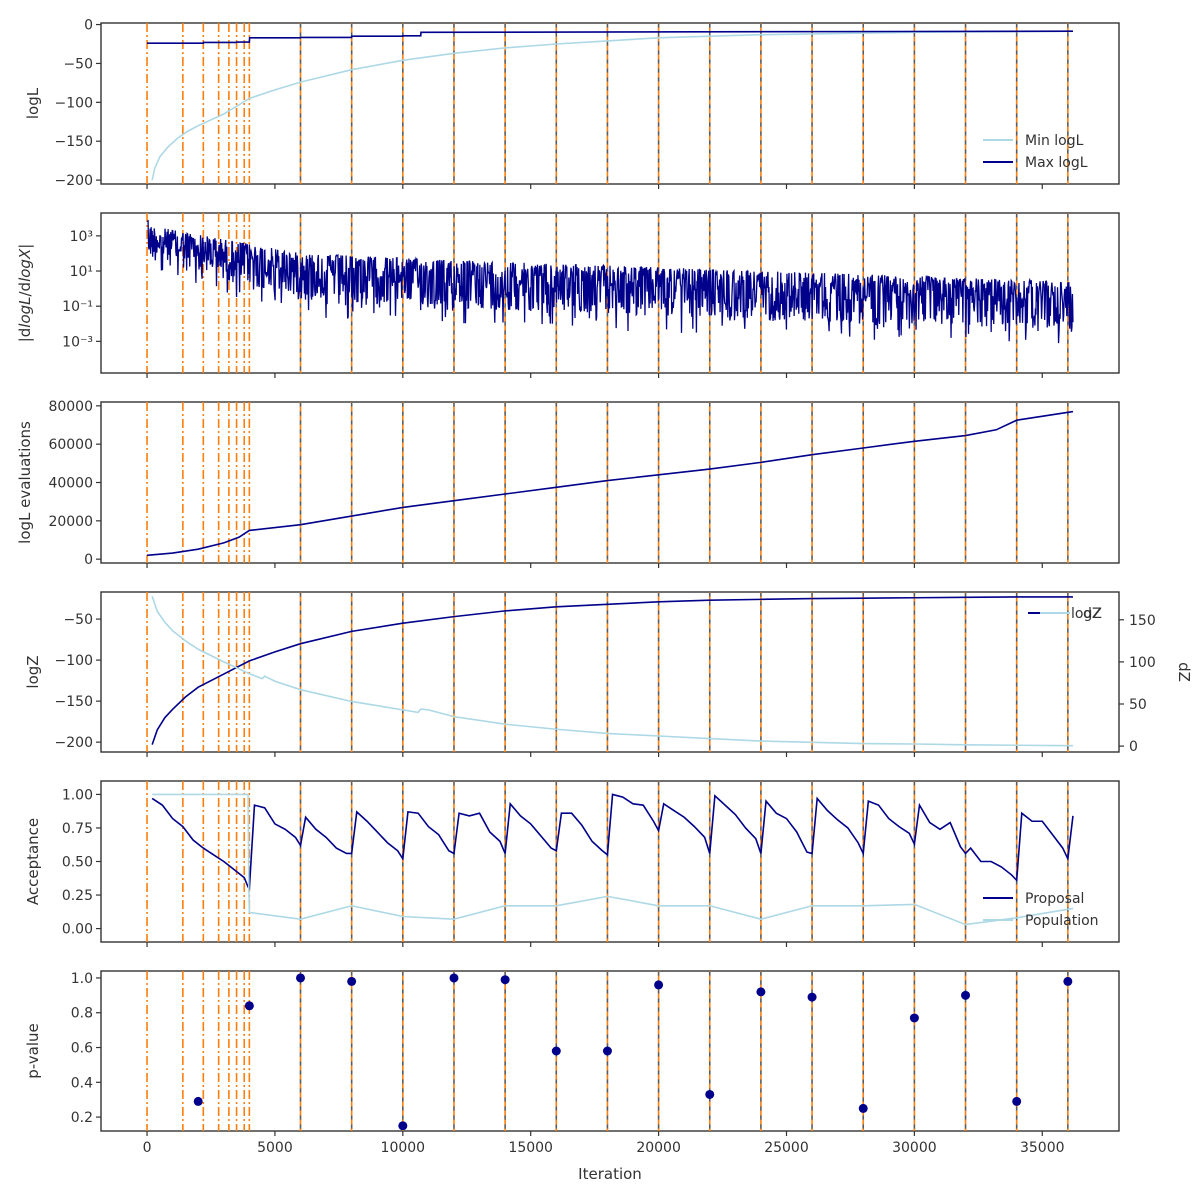 The image size is (1200, 1200). I want to click on y-tick-label: 1.00, so click(77, 795).